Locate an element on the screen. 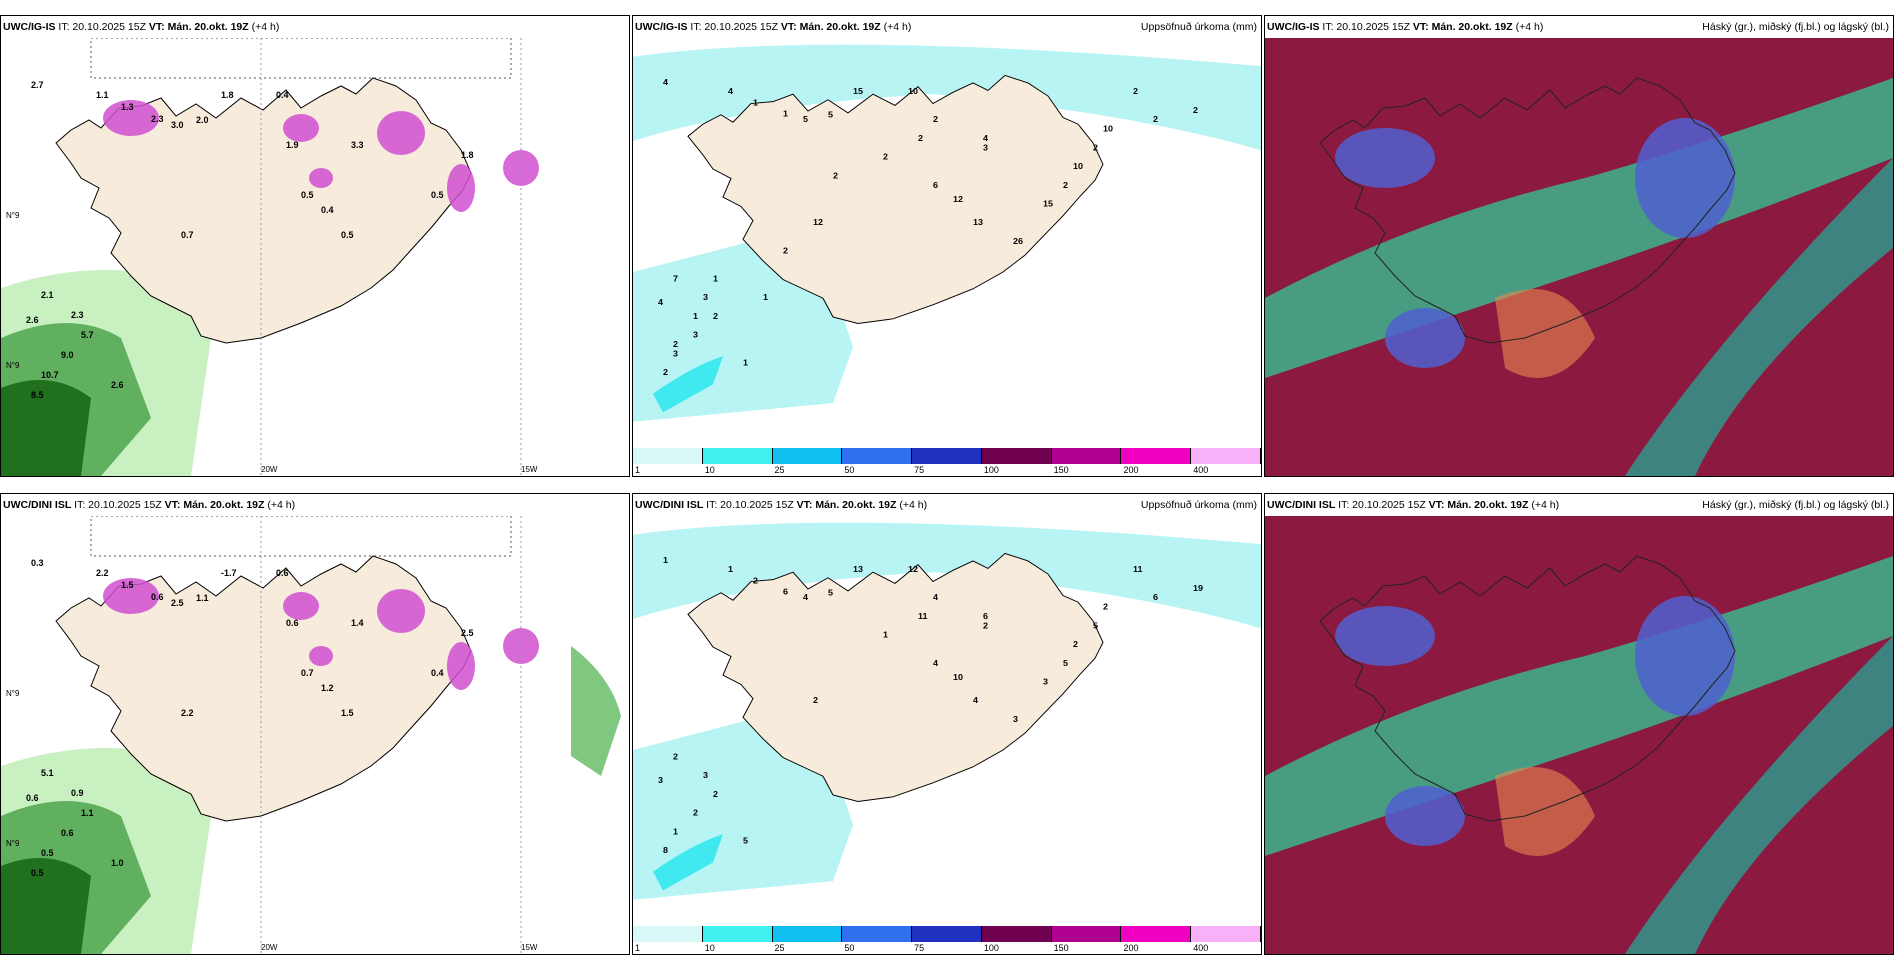 Image resolution: width=1900 pixels, height=955 pixels. value-label: 2.2 is located at coordinates (102, 573).